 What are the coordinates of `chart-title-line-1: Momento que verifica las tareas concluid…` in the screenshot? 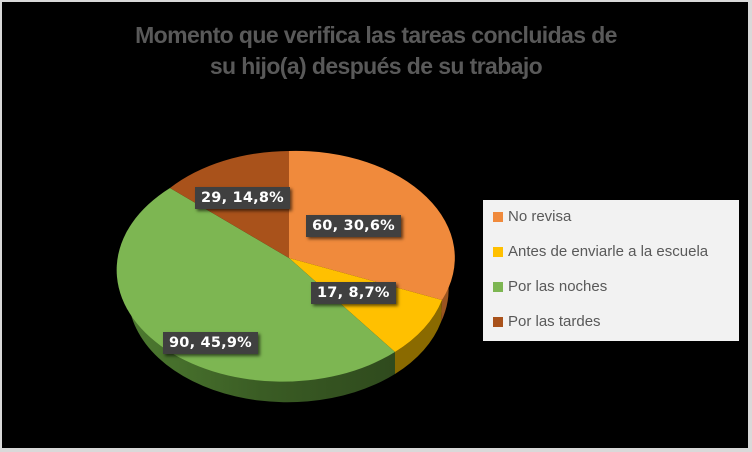 It's located at (376, 35).